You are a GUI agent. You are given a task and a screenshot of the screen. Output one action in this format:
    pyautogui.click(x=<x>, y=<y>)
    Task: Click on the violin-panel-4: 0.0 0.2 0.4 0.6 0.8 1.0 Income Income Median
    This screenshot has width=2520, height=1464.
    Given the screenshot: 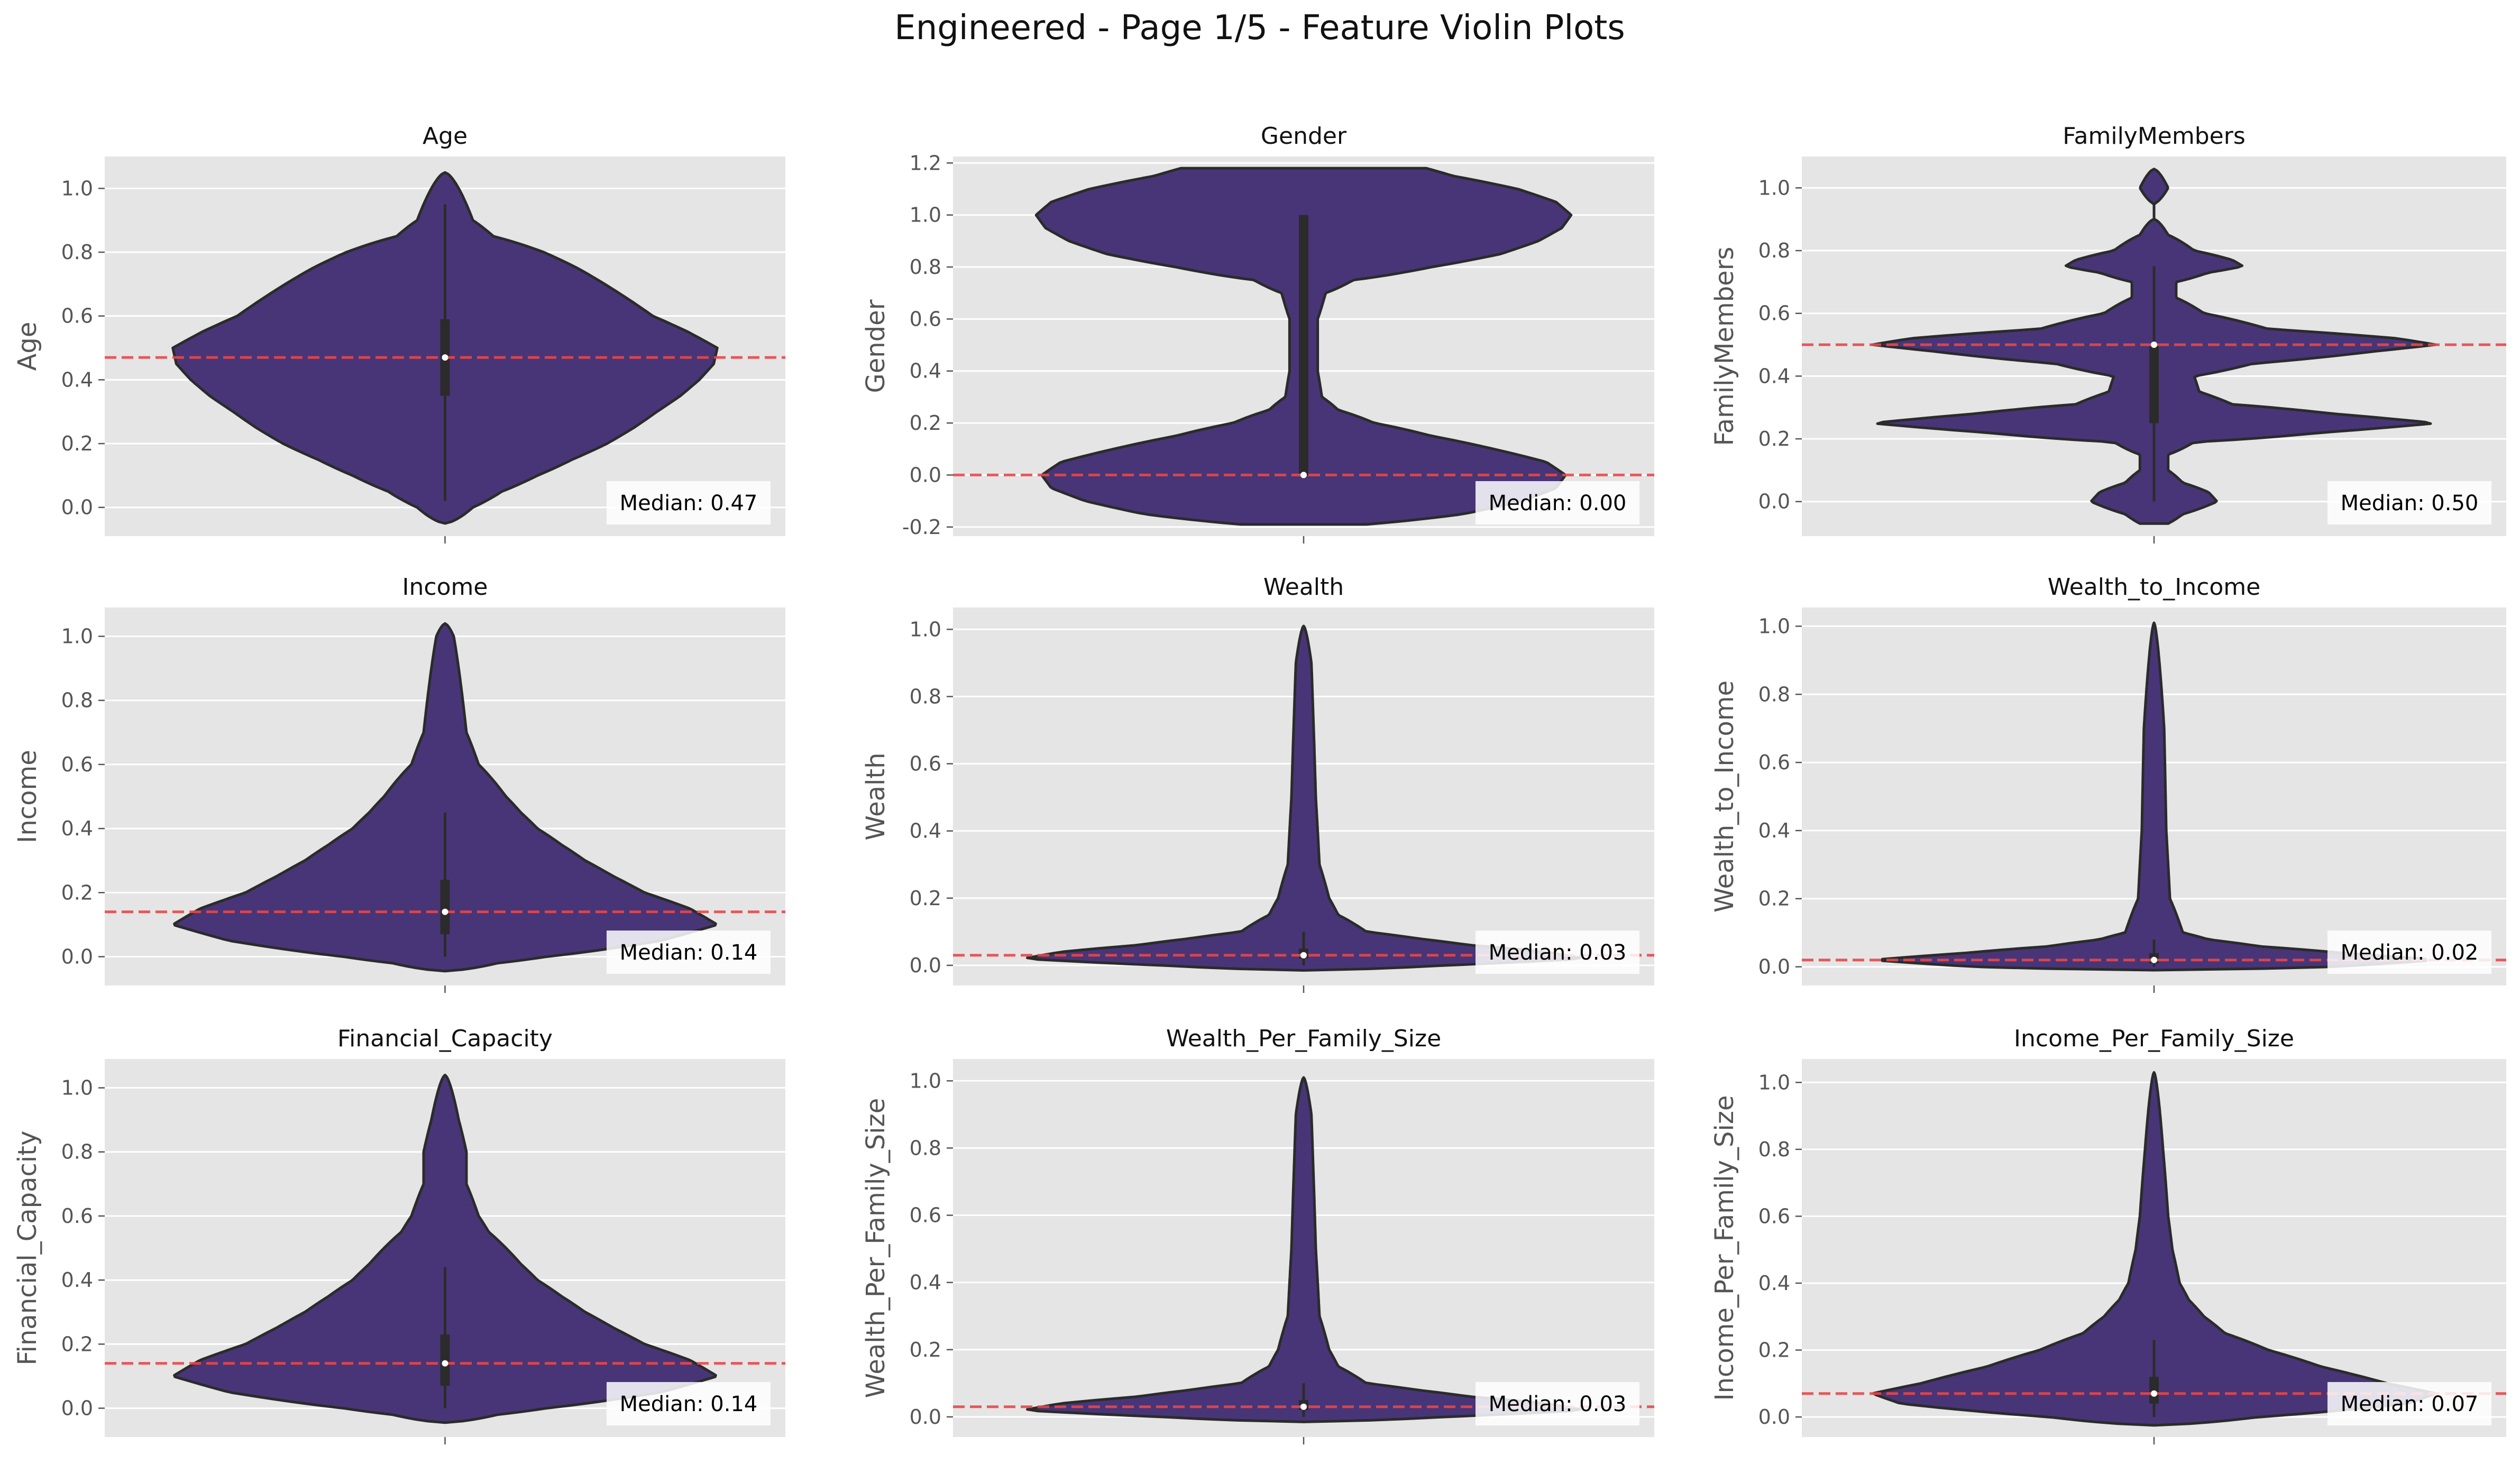 What is the action you would take?
    pyautogui.click(x=399, y=783)
    